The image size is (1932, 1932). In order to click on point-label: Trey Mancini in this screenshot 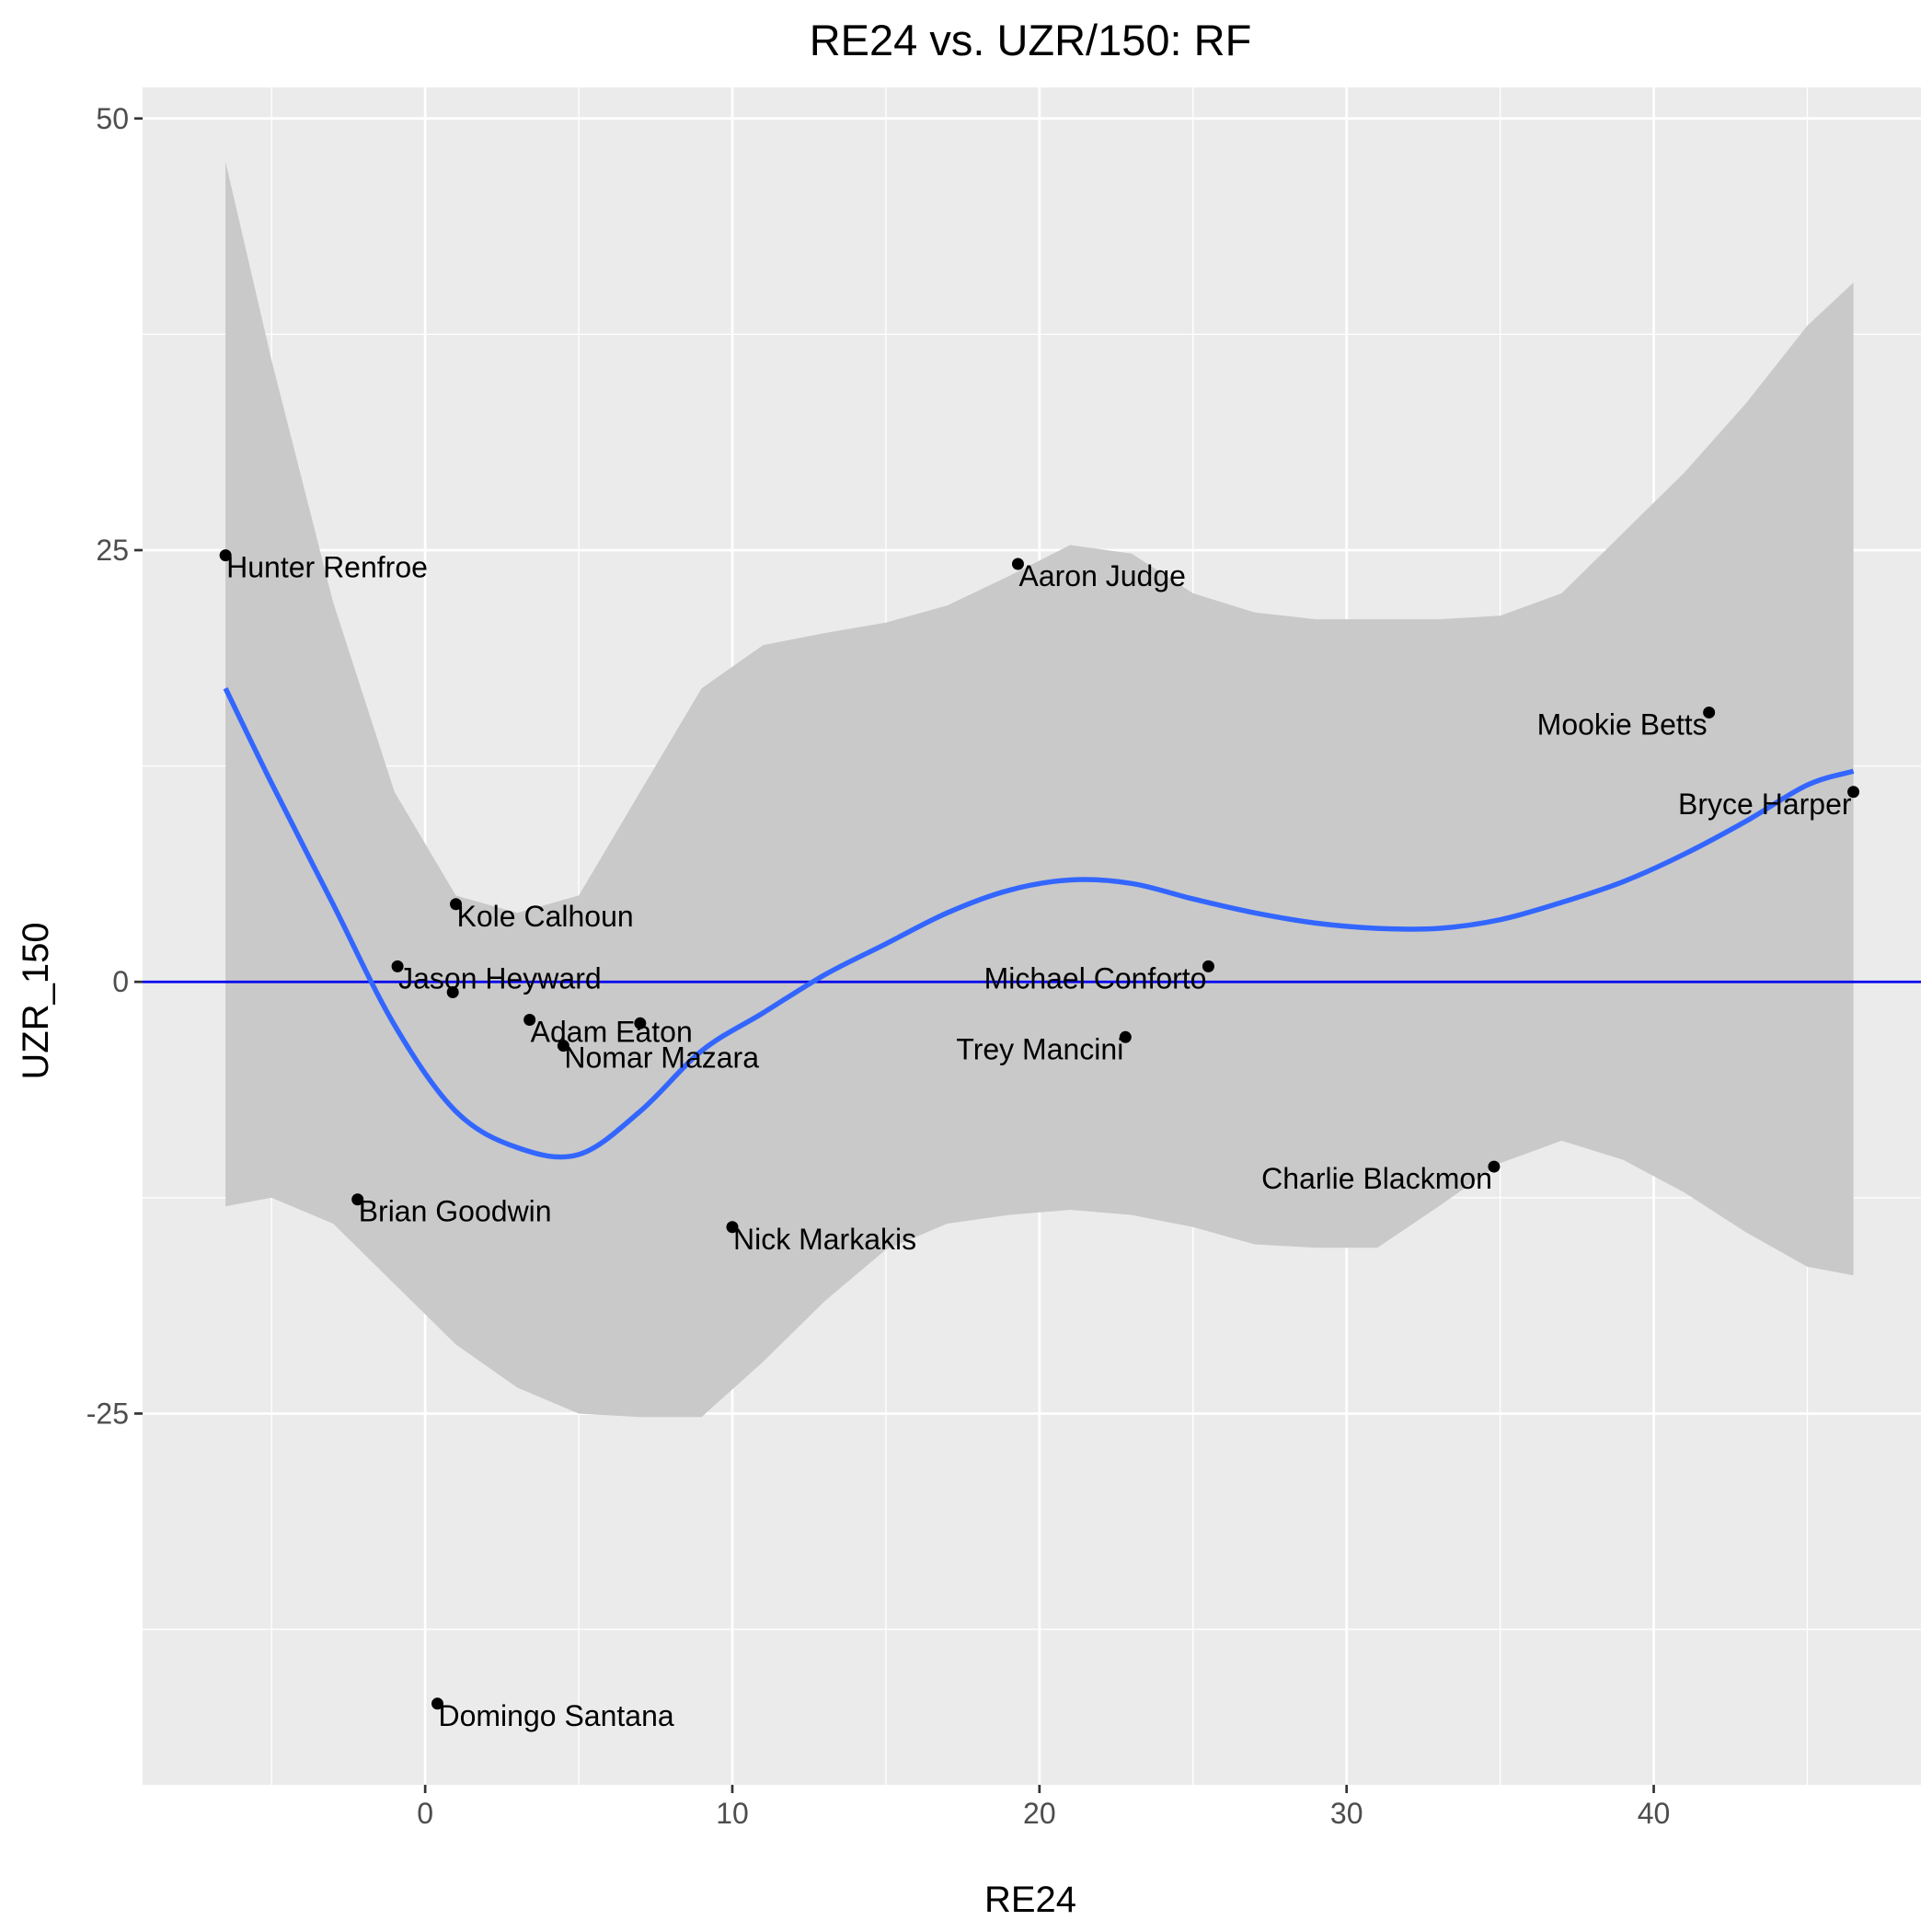, I will do `click(1039, 1048)`.